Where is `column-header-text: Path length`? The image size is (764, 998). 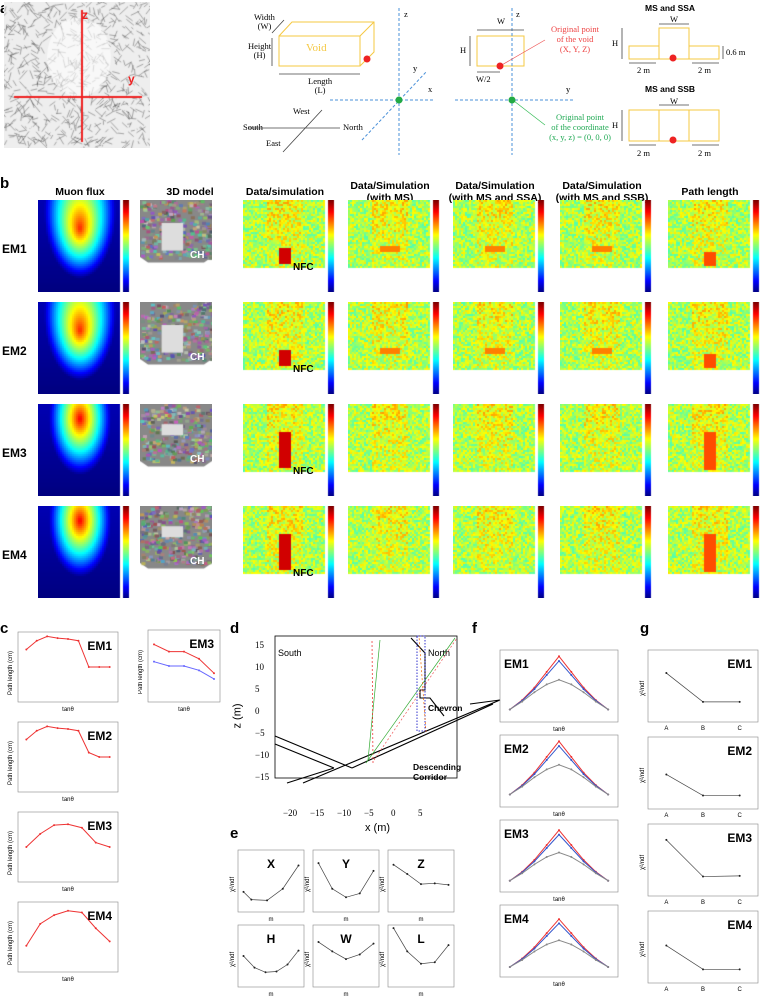 column-header-text: Path length is located at coordinates (710, 192).